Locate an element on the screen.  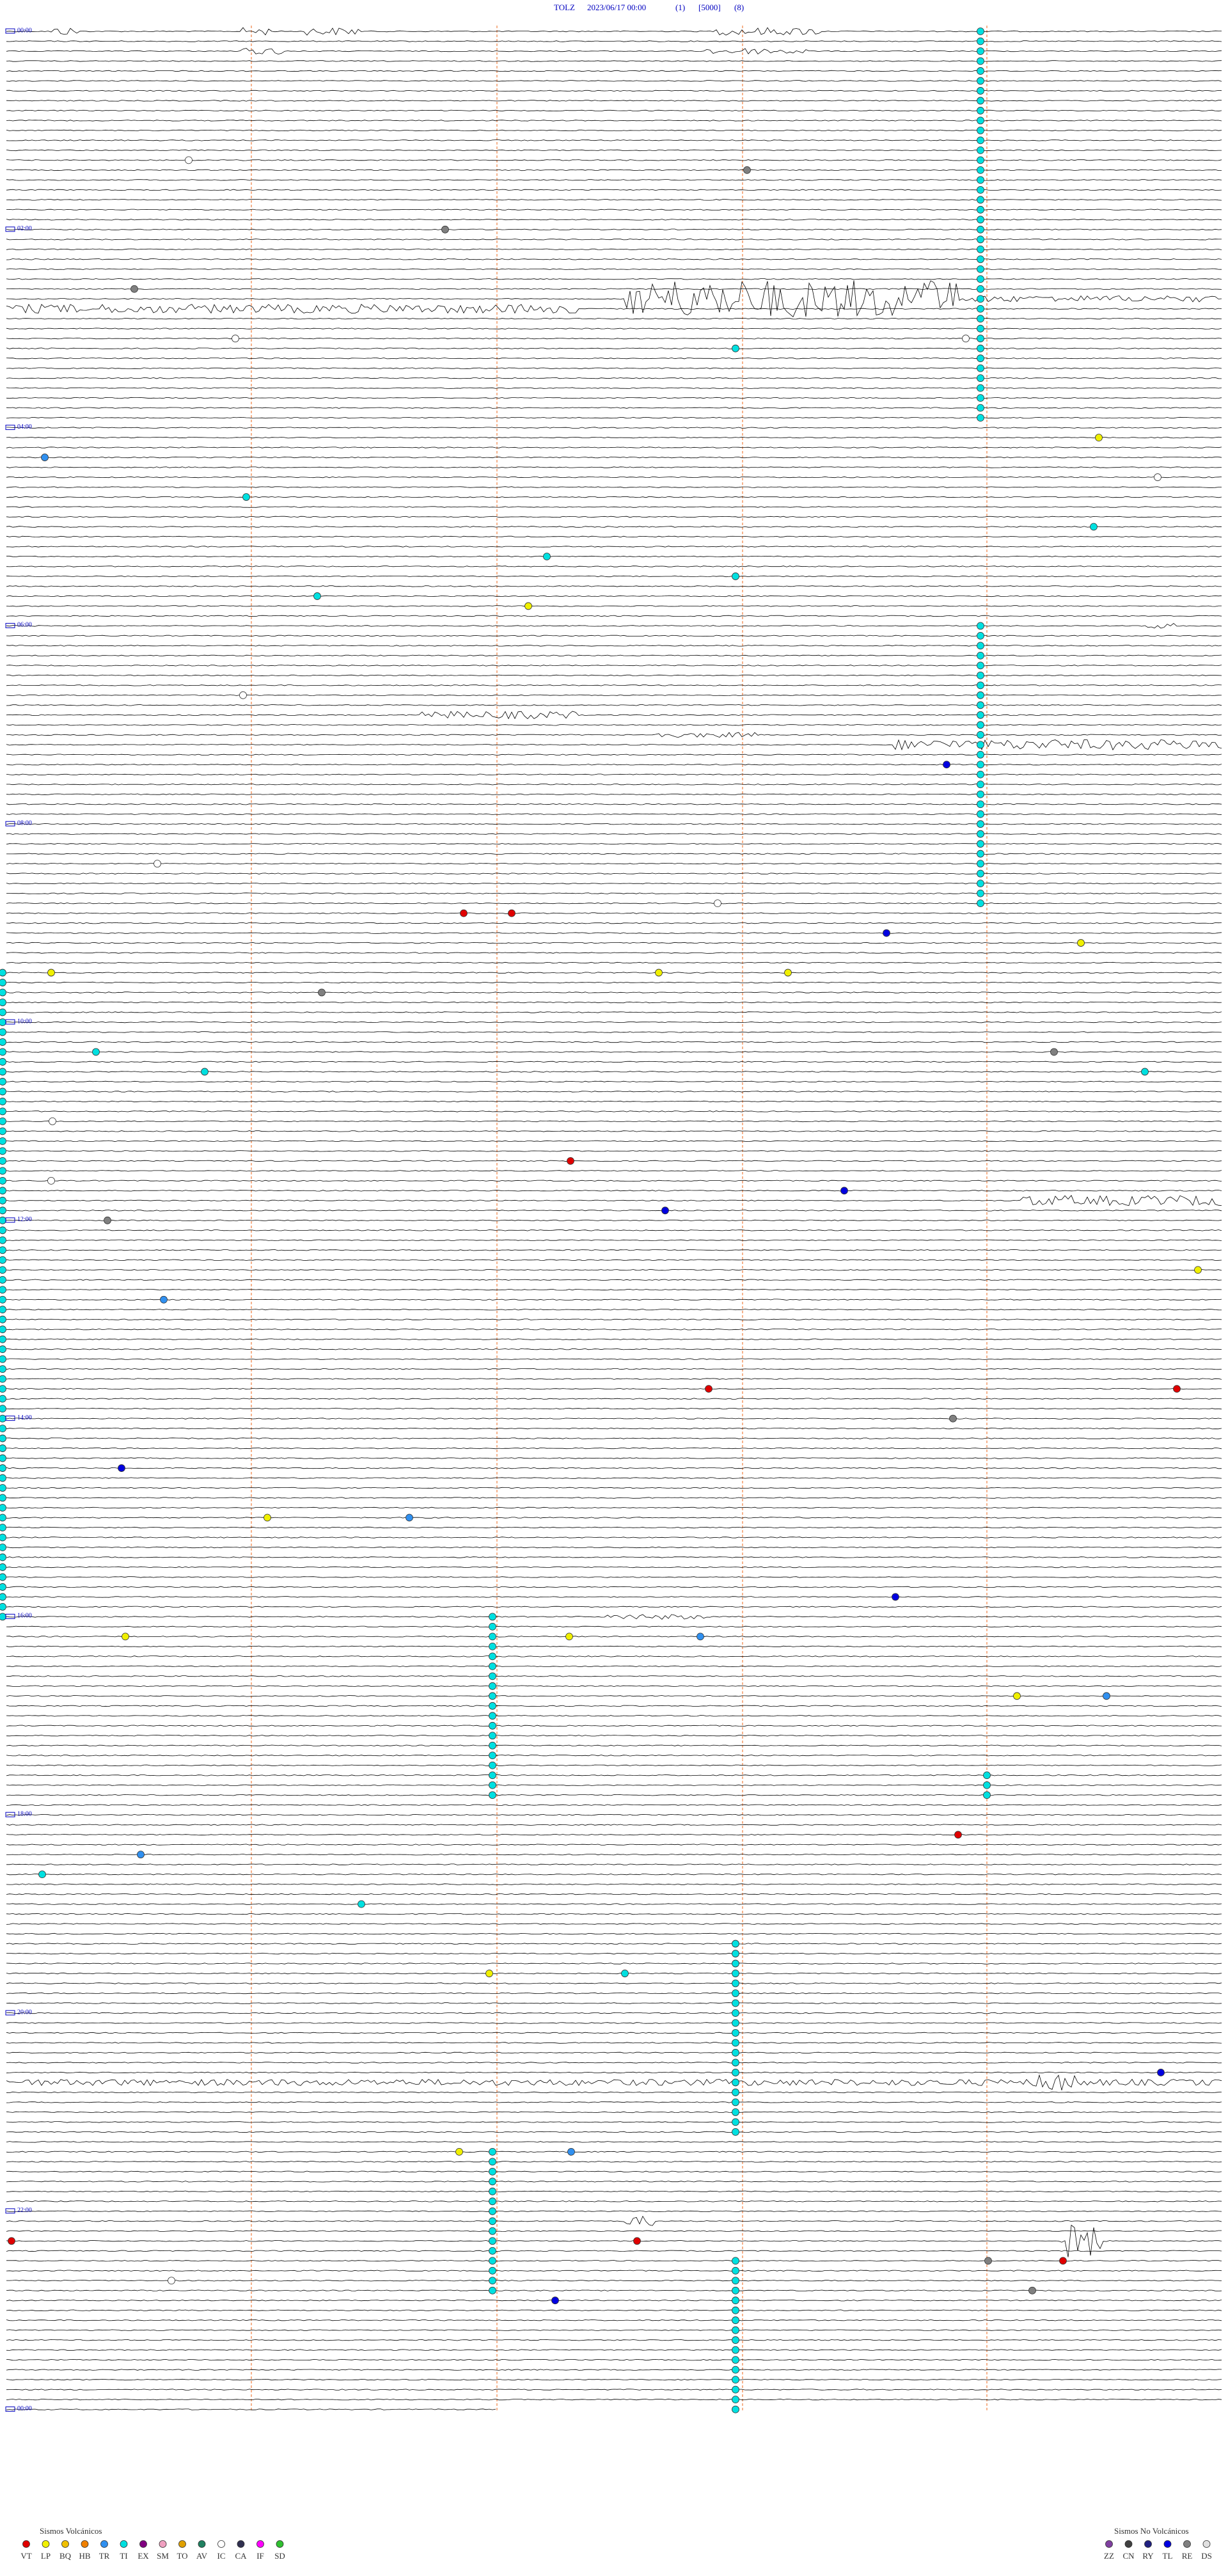
legend-code: IF is located at coordinates (260, 2556).